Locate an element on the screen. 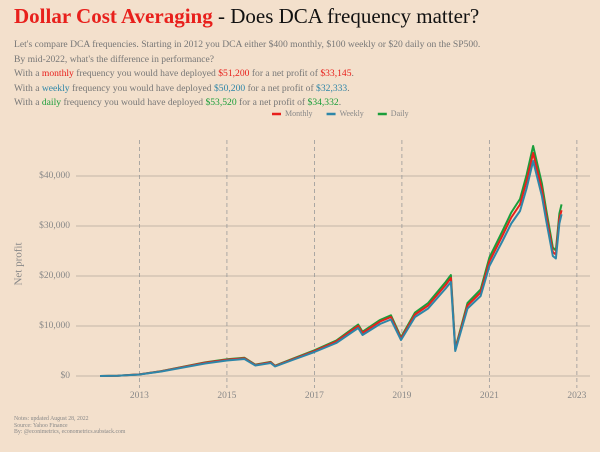  note: Source: Yahoo Finance is located at coordinates (41, 425).